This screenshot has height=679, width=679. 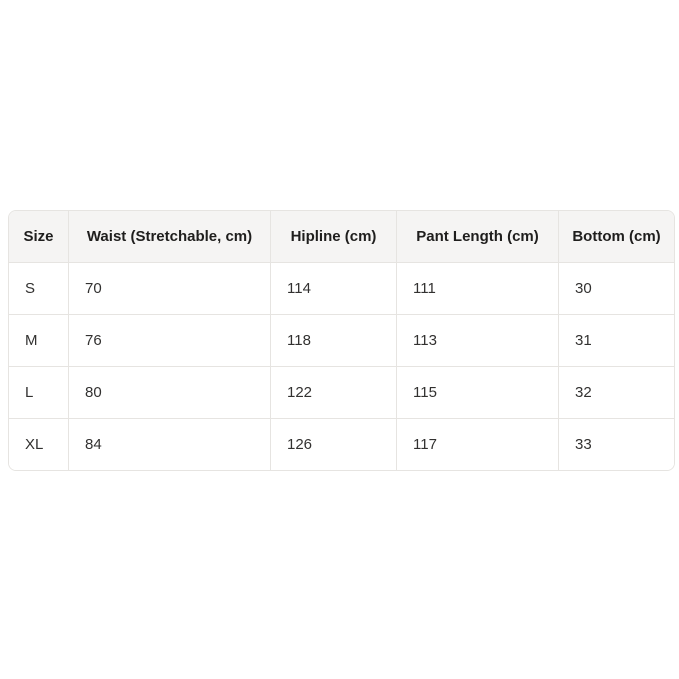 What do you see at coordinates (333, 392) in the screenshot?
I see `cell-hipline: 122` at bounding box center [333, 392].